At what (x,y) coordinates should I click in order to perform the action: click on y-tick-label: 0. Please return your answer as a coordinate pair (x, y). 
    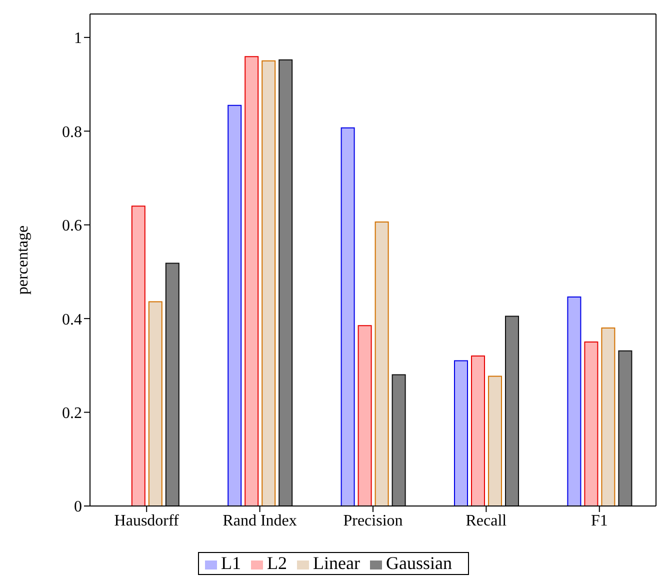
    Looking at the image, I should click on (78, 507).